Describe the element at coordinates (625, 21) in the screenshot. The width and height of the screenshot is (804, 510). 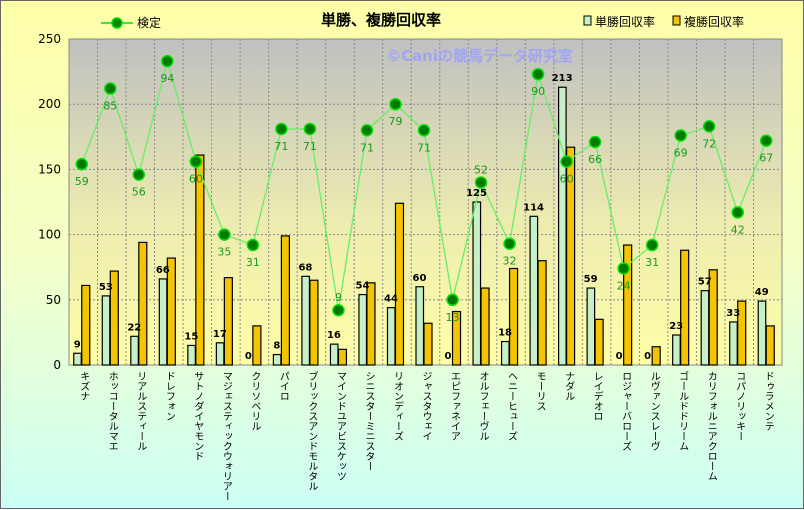
I see `legend-label-tansho: 単勝回収率` at that location.